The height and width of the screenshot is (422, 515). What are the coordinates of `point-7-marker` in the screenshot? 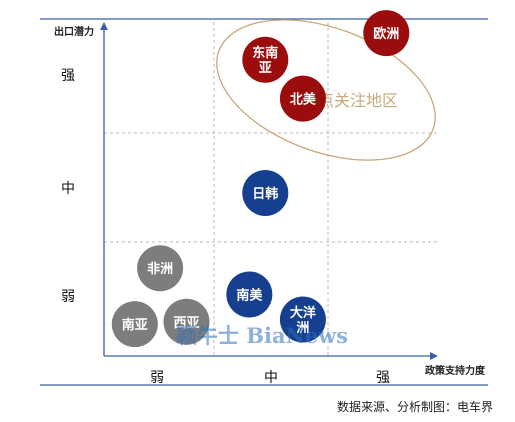 It's located at (134, 324).